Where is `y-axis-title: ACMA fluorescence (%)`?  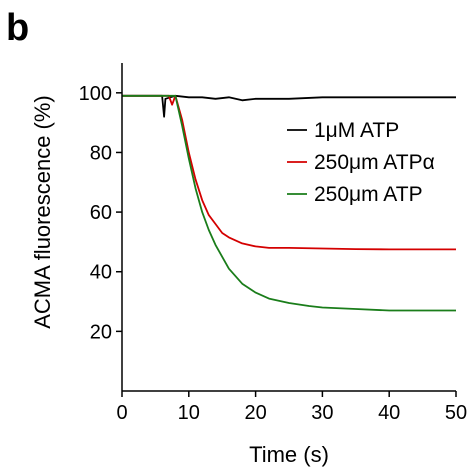 y-axis-title: ACMA fluorescence (%) is located at coordinates (42, 212).